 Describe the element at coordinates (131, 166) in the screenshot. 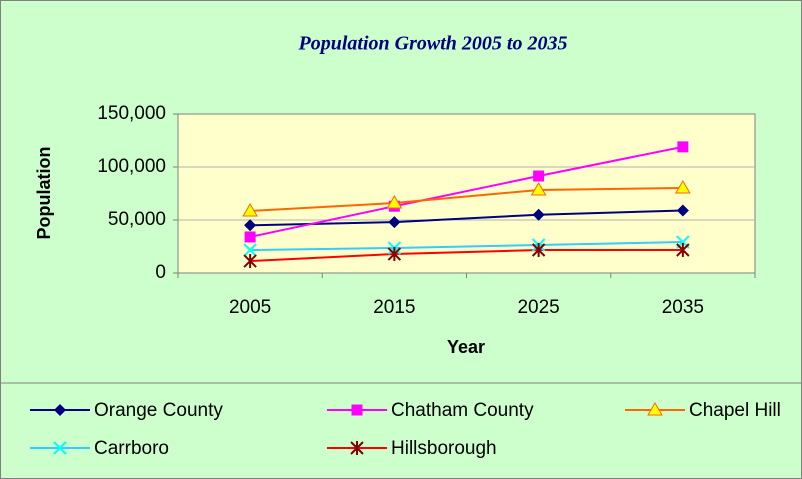

I see `y-tick-label: 100,000` at that location.